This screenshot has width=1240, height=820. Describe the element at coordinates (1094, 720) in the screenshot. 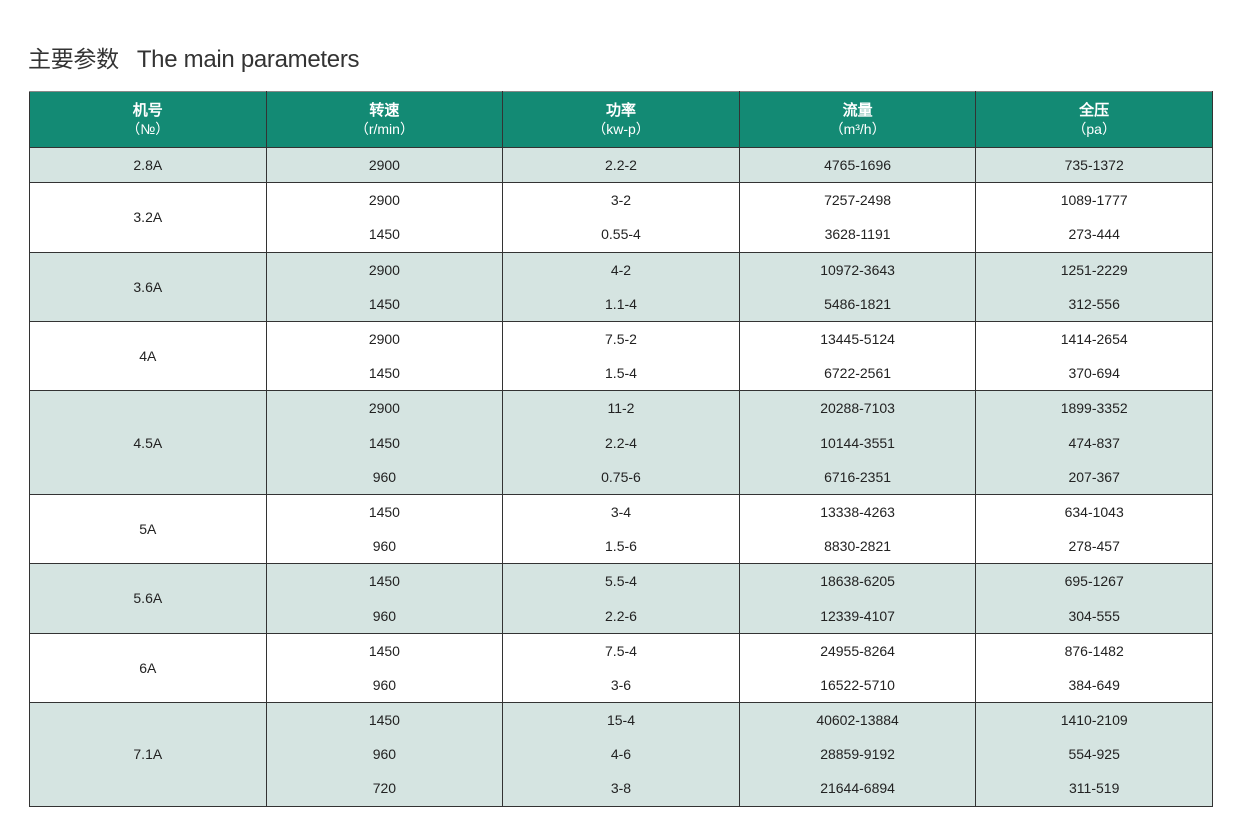

I see `pressure-cell: 1410-2109` at that location.